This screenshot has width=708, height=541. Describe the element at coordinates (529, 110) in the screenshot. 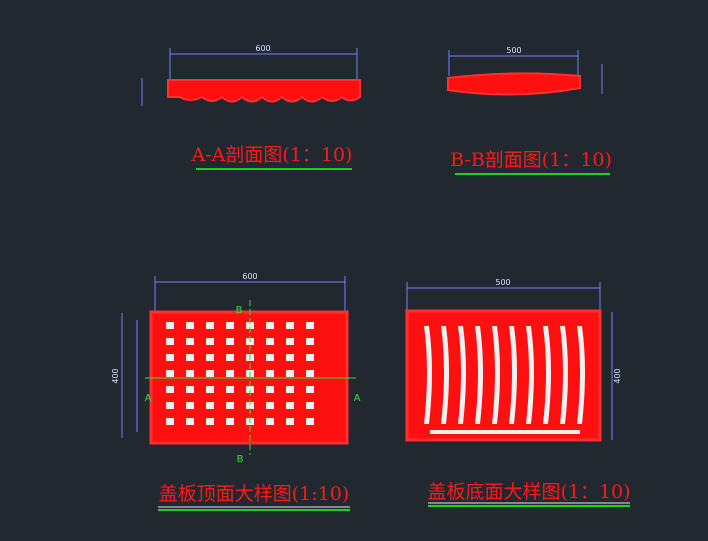

I see `section-b-b: 500 B-B剖面图(1：10)` at that location.